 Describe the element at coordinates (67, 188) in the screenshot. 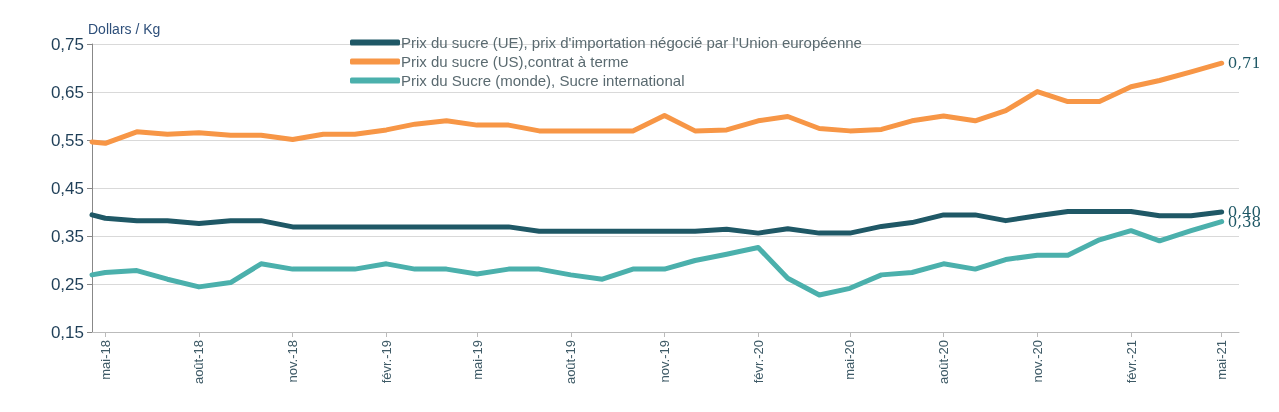

I see `y-tick-label: 0,45` at that location.